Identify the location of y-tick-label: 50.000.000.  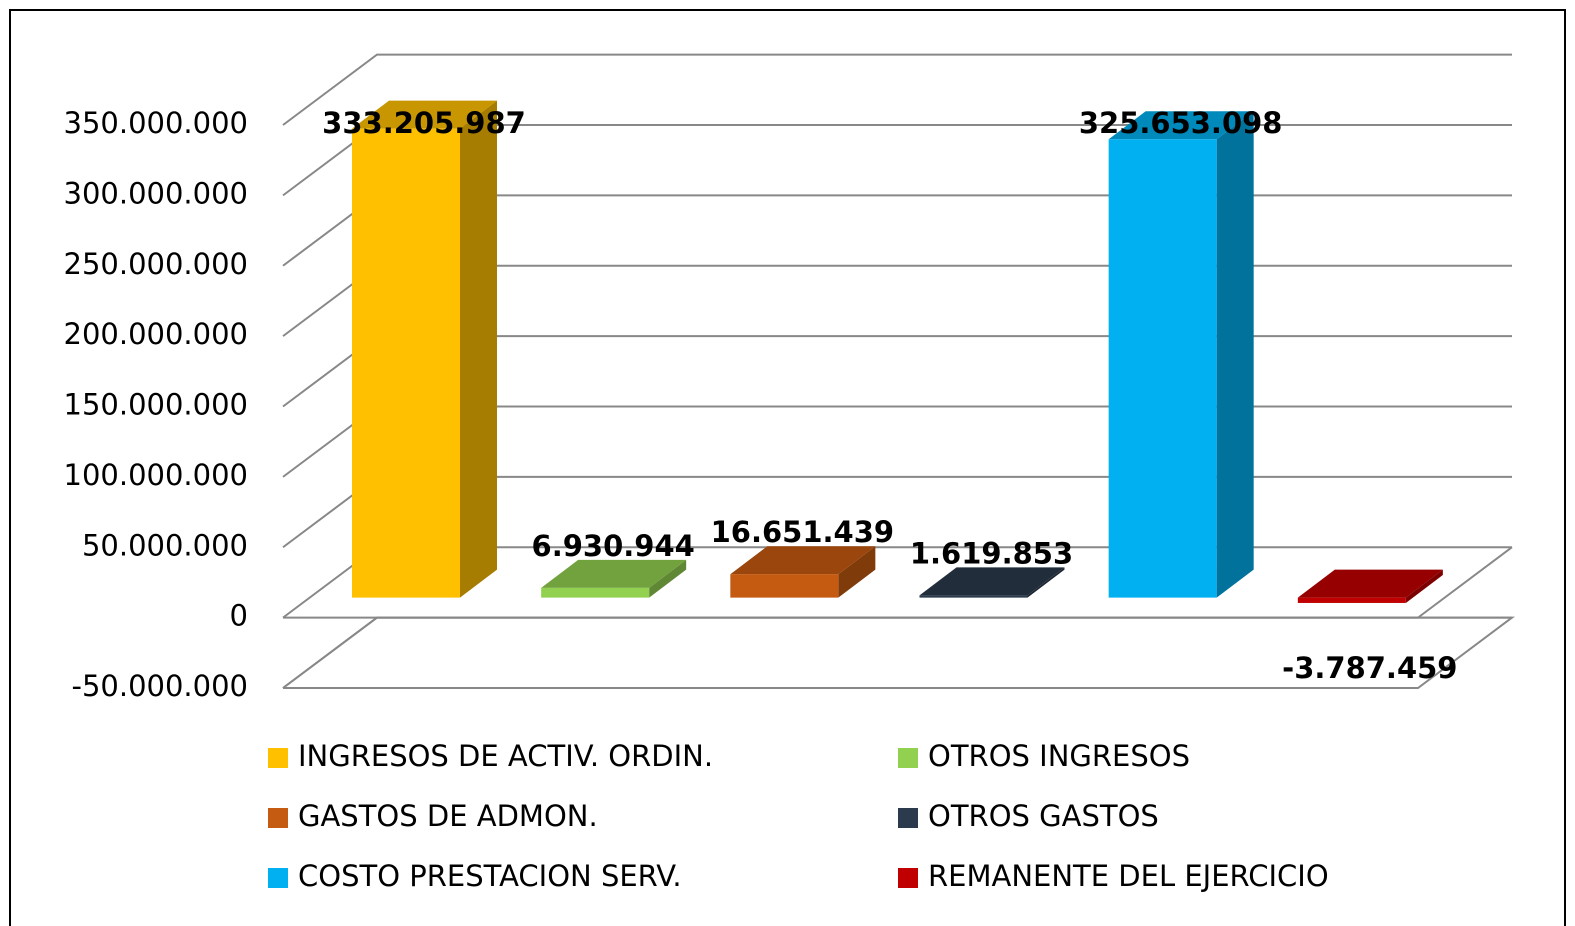
(165, 545).